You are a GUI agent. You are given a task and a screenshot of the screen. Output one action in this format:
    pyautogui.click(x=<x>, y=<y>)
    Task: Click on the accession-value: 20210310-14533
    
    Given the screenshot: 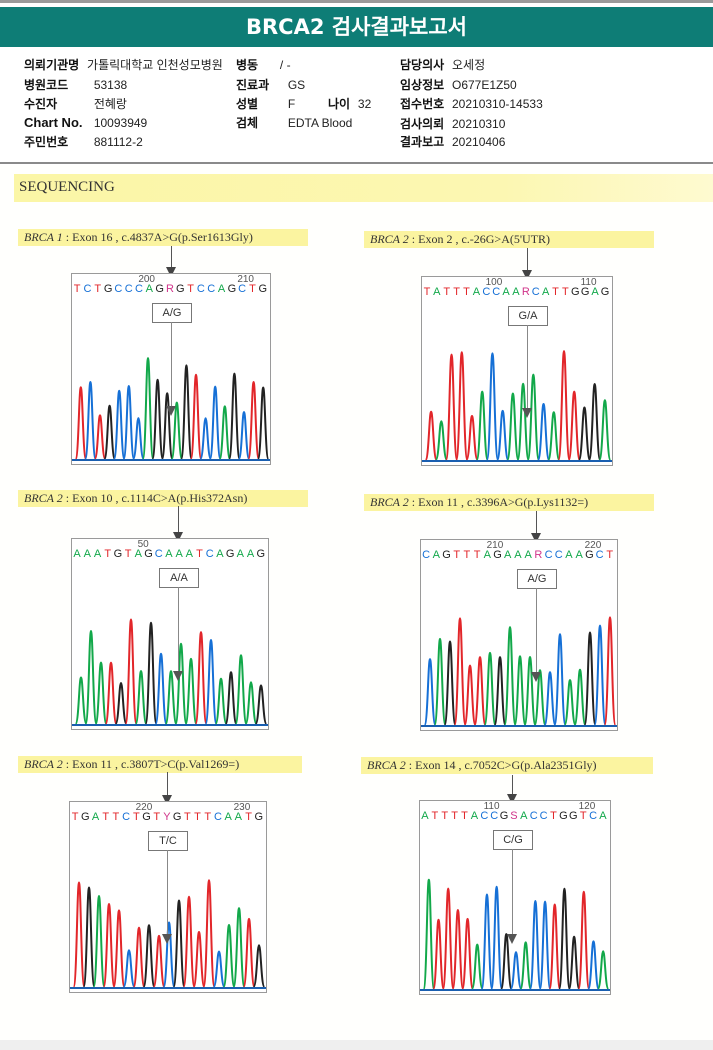 What is the action you would take?
    pyautogui.click(x=497, y=104)
    